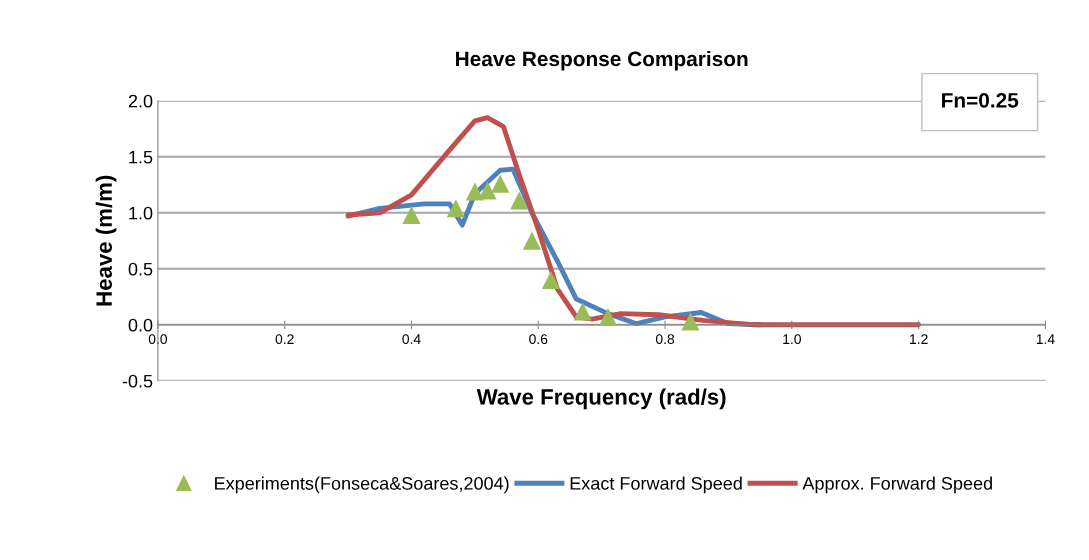  Describe the element at coordinates (141, 157) in the screenshot. I see `y-tick-label: 1.5` at that location.